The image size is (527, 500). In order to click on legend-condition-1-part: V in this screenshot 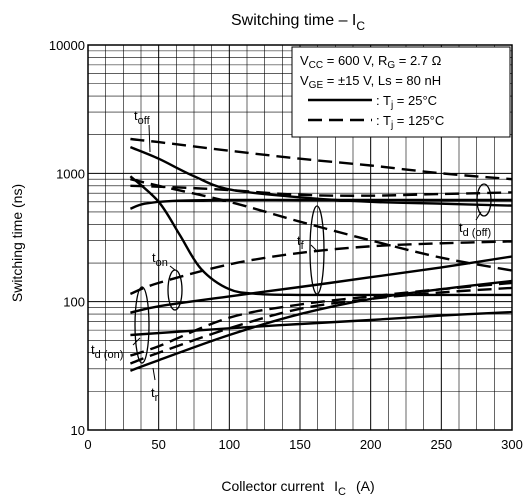, I will do `click(304, 60)`.